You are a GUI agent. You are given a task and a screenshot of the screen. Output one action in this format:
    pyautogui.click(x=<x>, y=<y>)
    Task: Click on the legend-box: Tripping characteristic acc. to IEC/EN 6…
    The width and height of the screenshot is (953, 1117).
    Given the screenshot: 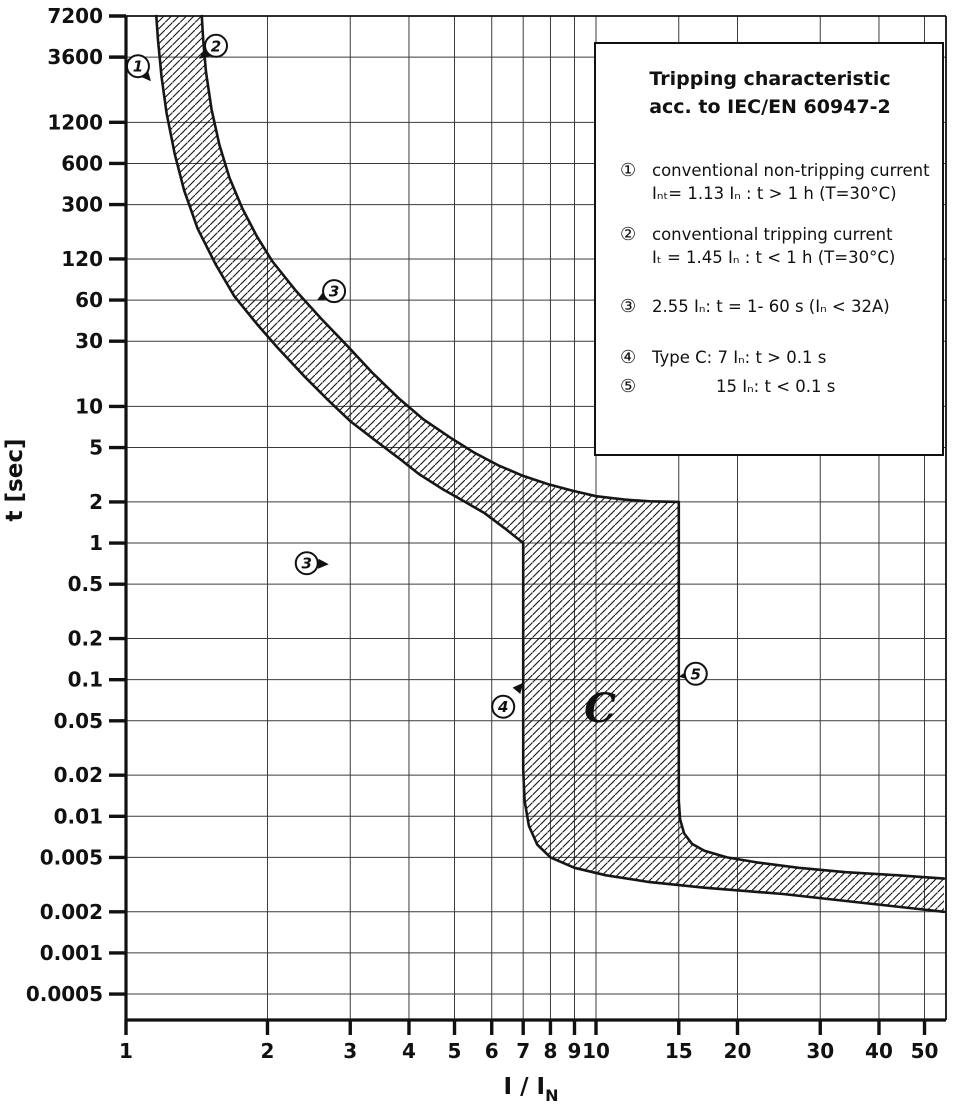 What is the action you would take?
    pyautogui.click(x=769, y=249)
    